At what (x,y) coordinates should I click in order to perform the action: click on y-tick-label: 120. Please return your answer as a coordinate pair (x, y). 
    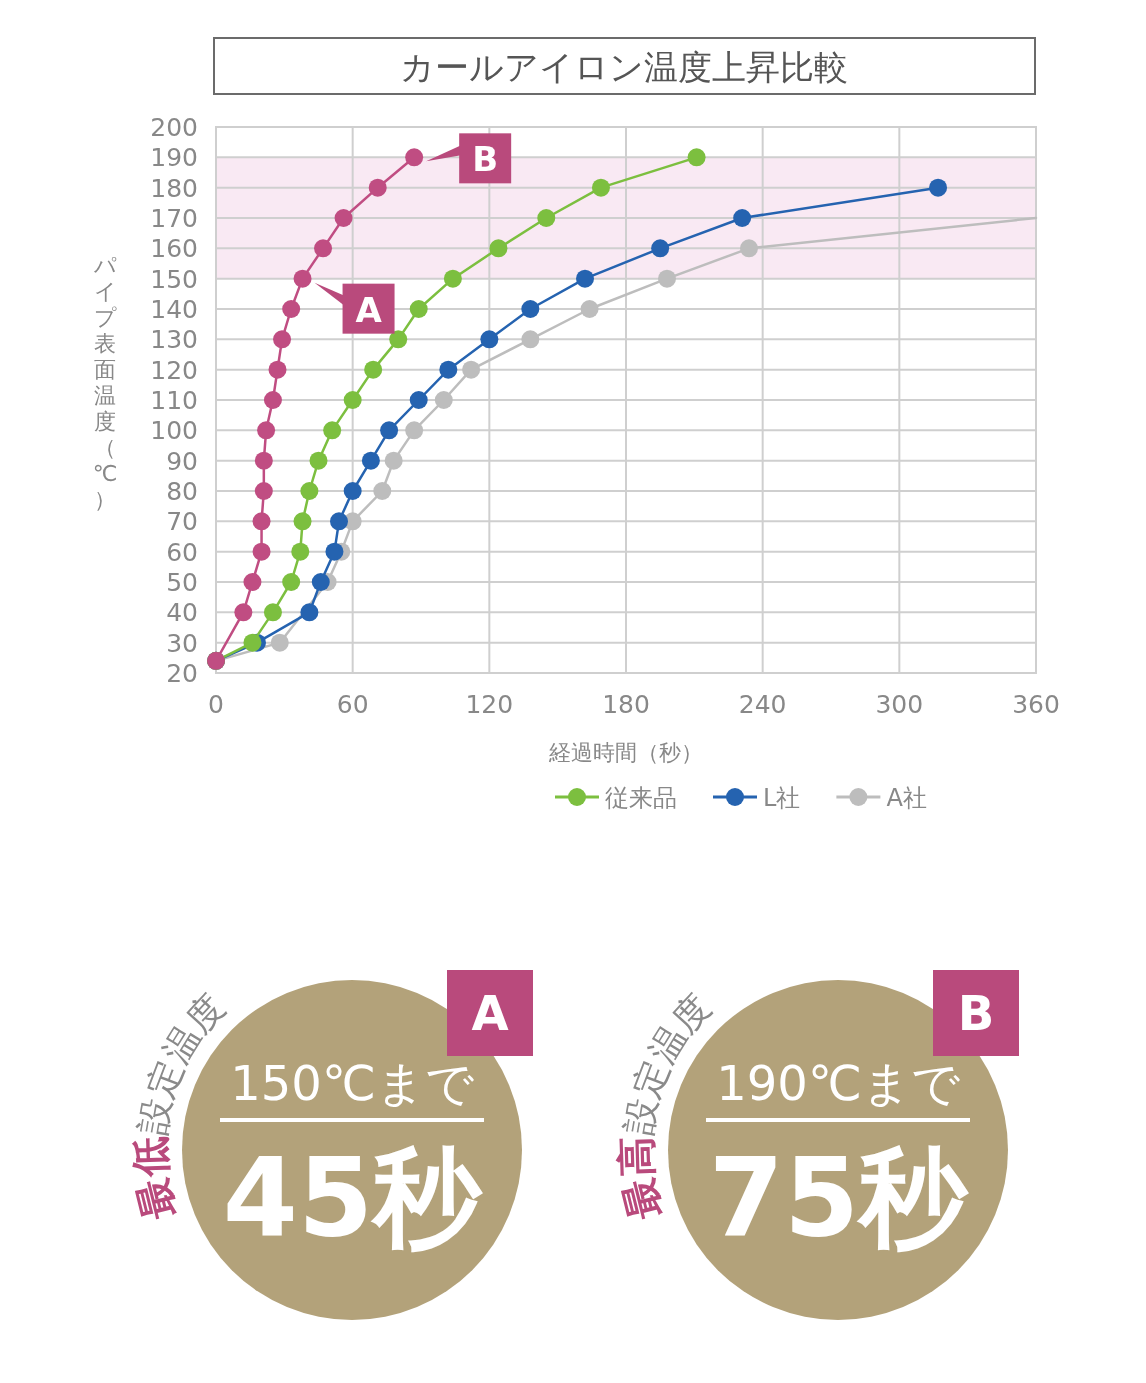
    Looking at the image, I should click on (174, 370).